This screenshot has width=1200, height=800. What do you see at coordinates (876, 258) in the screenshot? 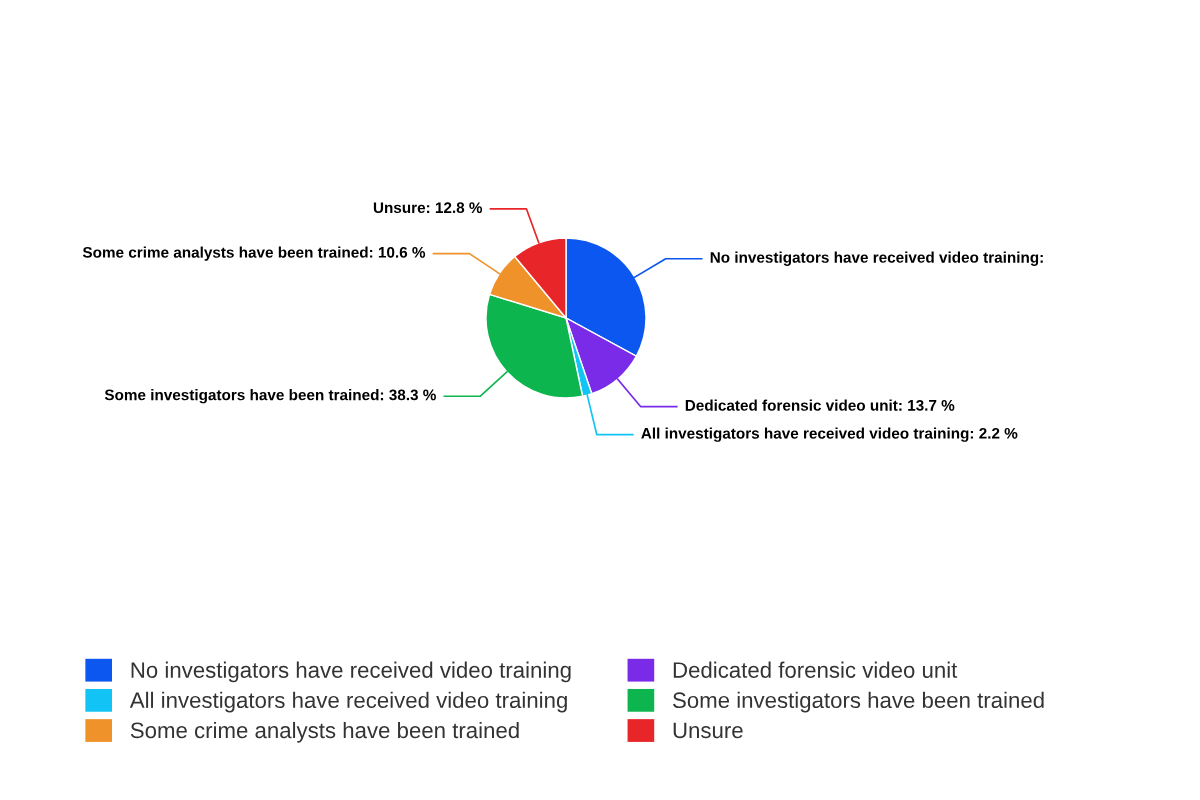
I see `data-label: No investigators have received video training:` at bounding box center [876, 258].